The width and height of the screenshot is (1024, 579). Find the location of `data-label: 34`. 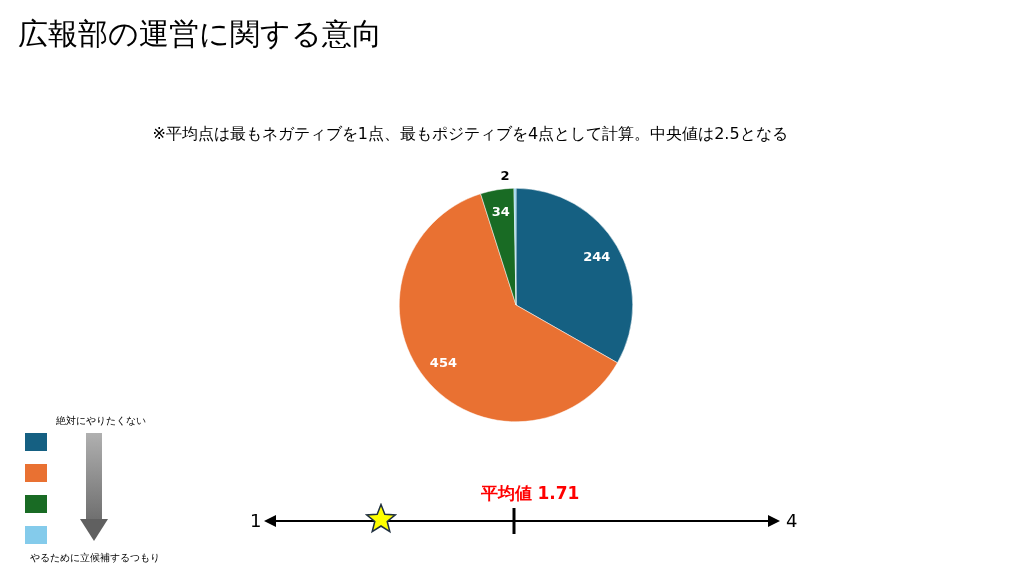

data-label: 34 is located at coordinates (500, 212).